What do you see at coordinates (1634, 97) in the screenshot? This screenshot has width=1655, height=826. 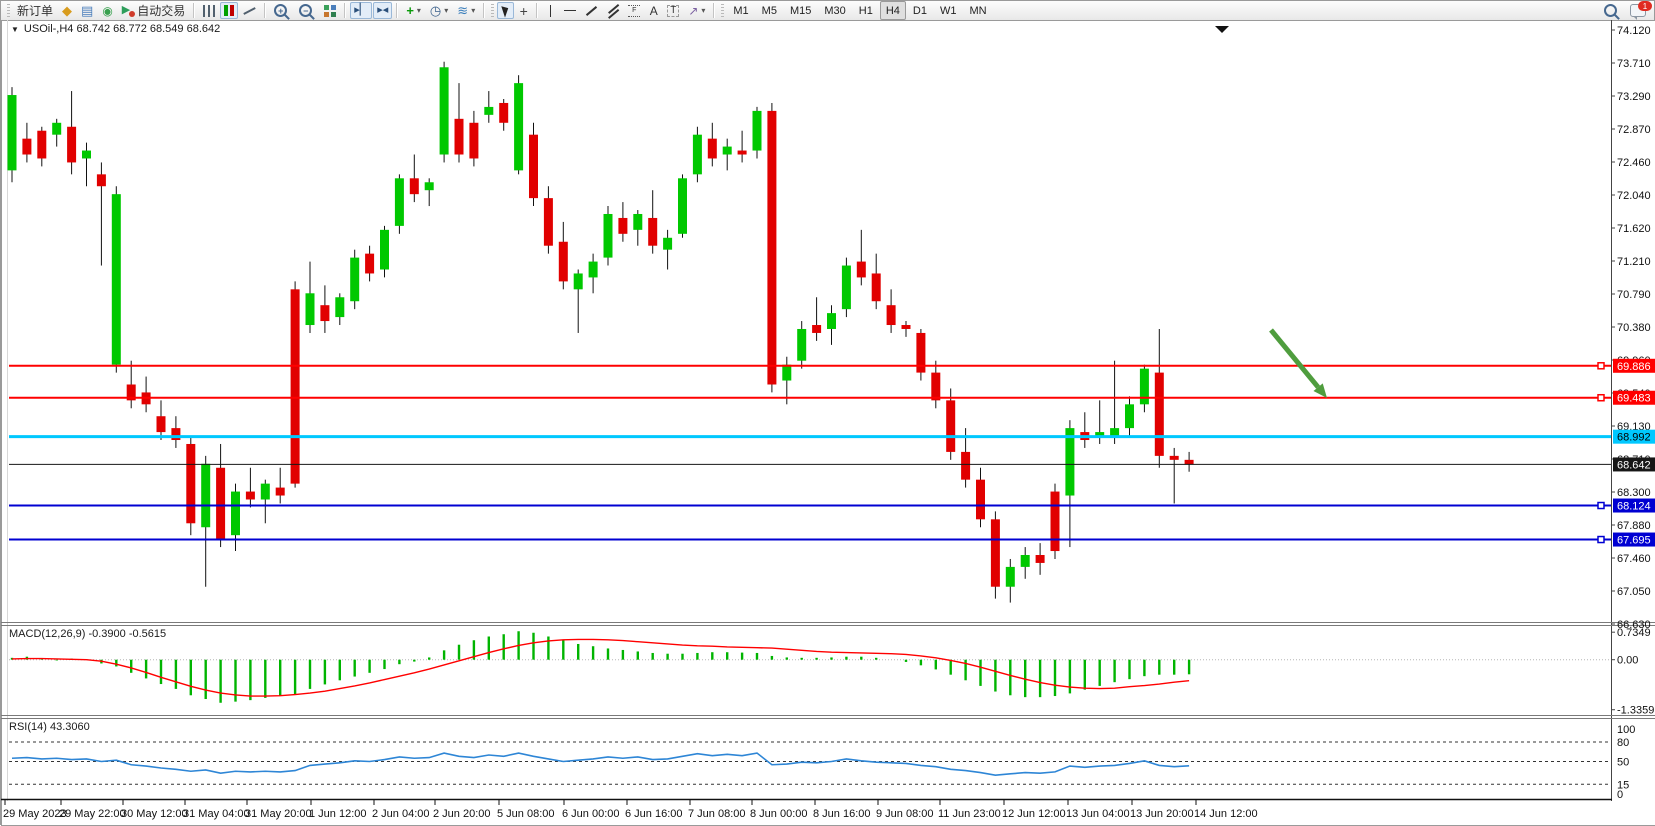 I see `price-tick-label: 73.290` at bounding box center [1634, 97].